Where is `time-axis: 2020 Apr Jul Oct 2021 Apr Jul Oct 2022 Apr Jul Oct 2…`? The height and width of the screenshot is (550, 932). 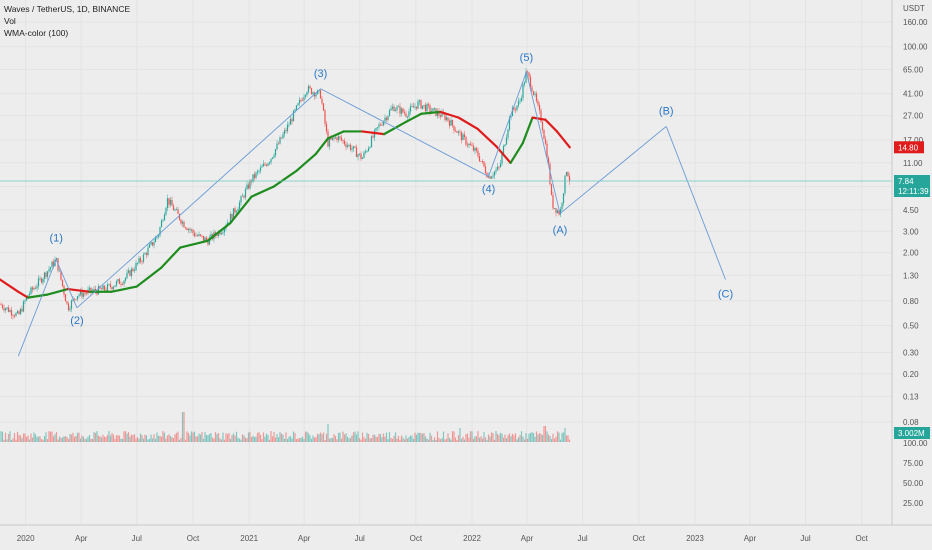
time-axis: 2020 Apr Jul Oct 2021 Apr Jul Oct 2022 Apr Jul Oct 2… is located at coordinates (443, 538).